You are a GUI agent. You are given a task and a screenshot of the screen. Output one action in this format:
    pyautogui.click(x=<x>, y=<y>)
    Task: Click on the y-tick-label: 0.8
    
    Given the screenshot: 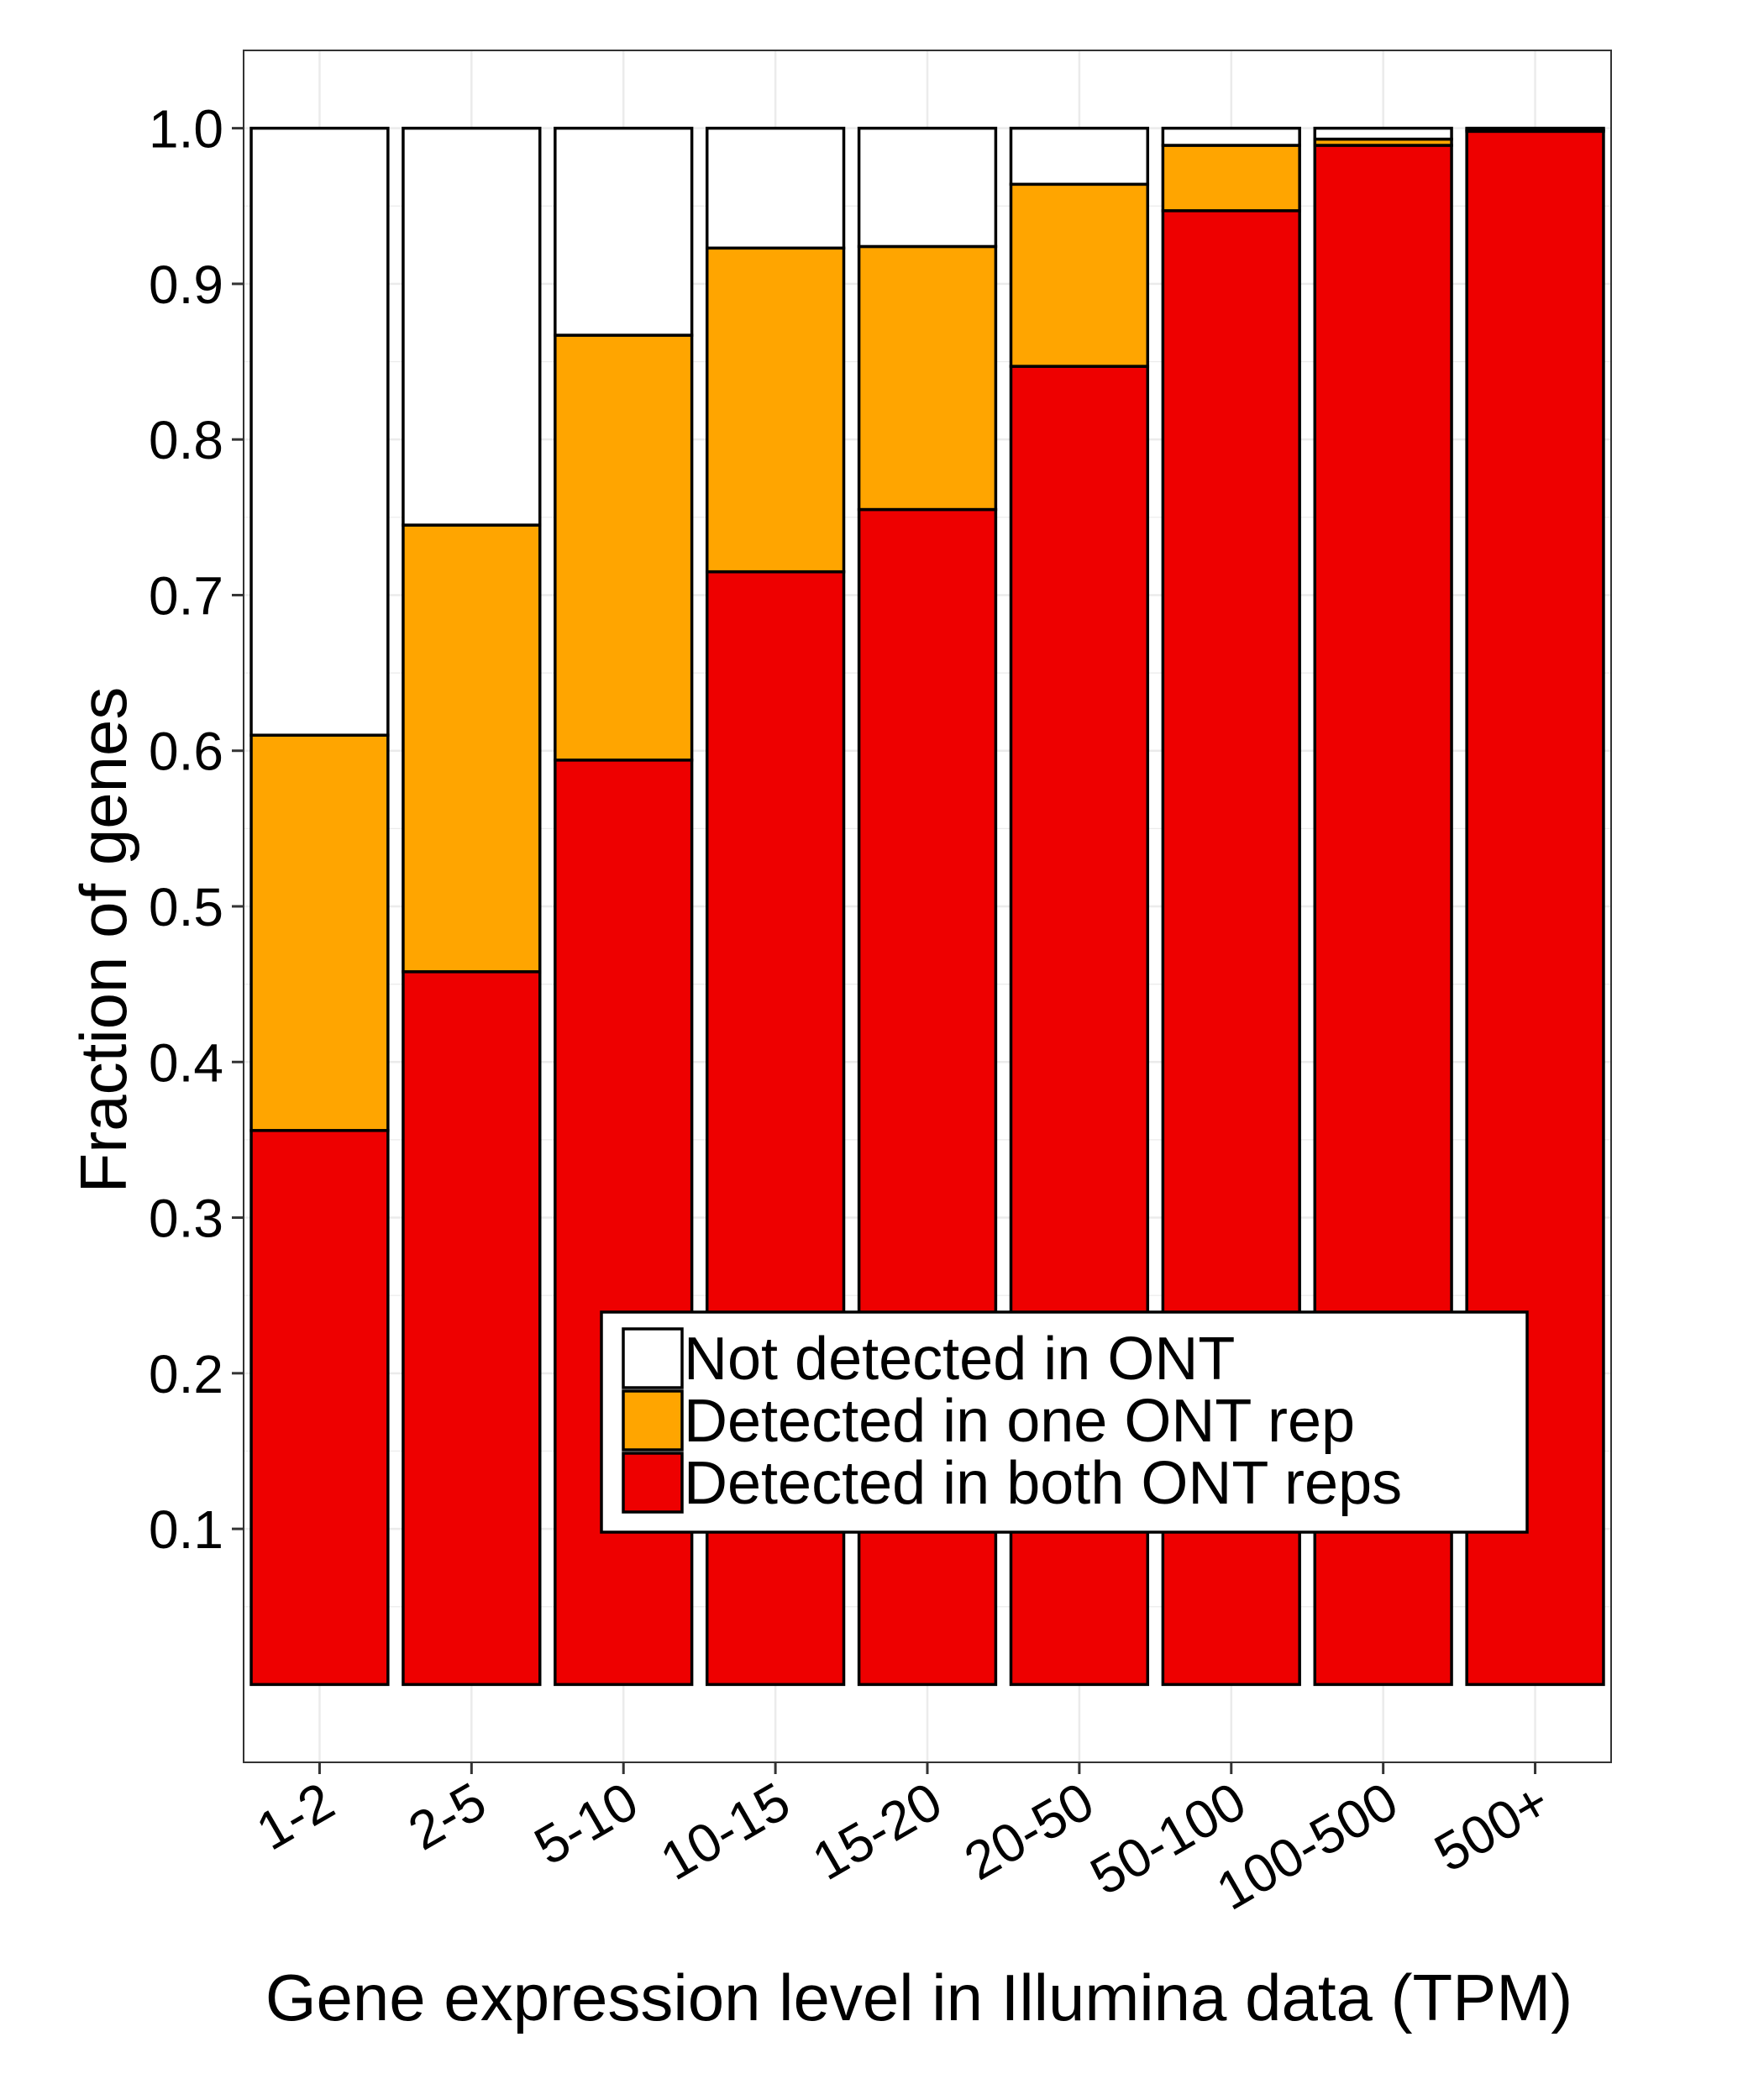 What is the action you would take?
    pyautogui.click(x=186, y=440)
    